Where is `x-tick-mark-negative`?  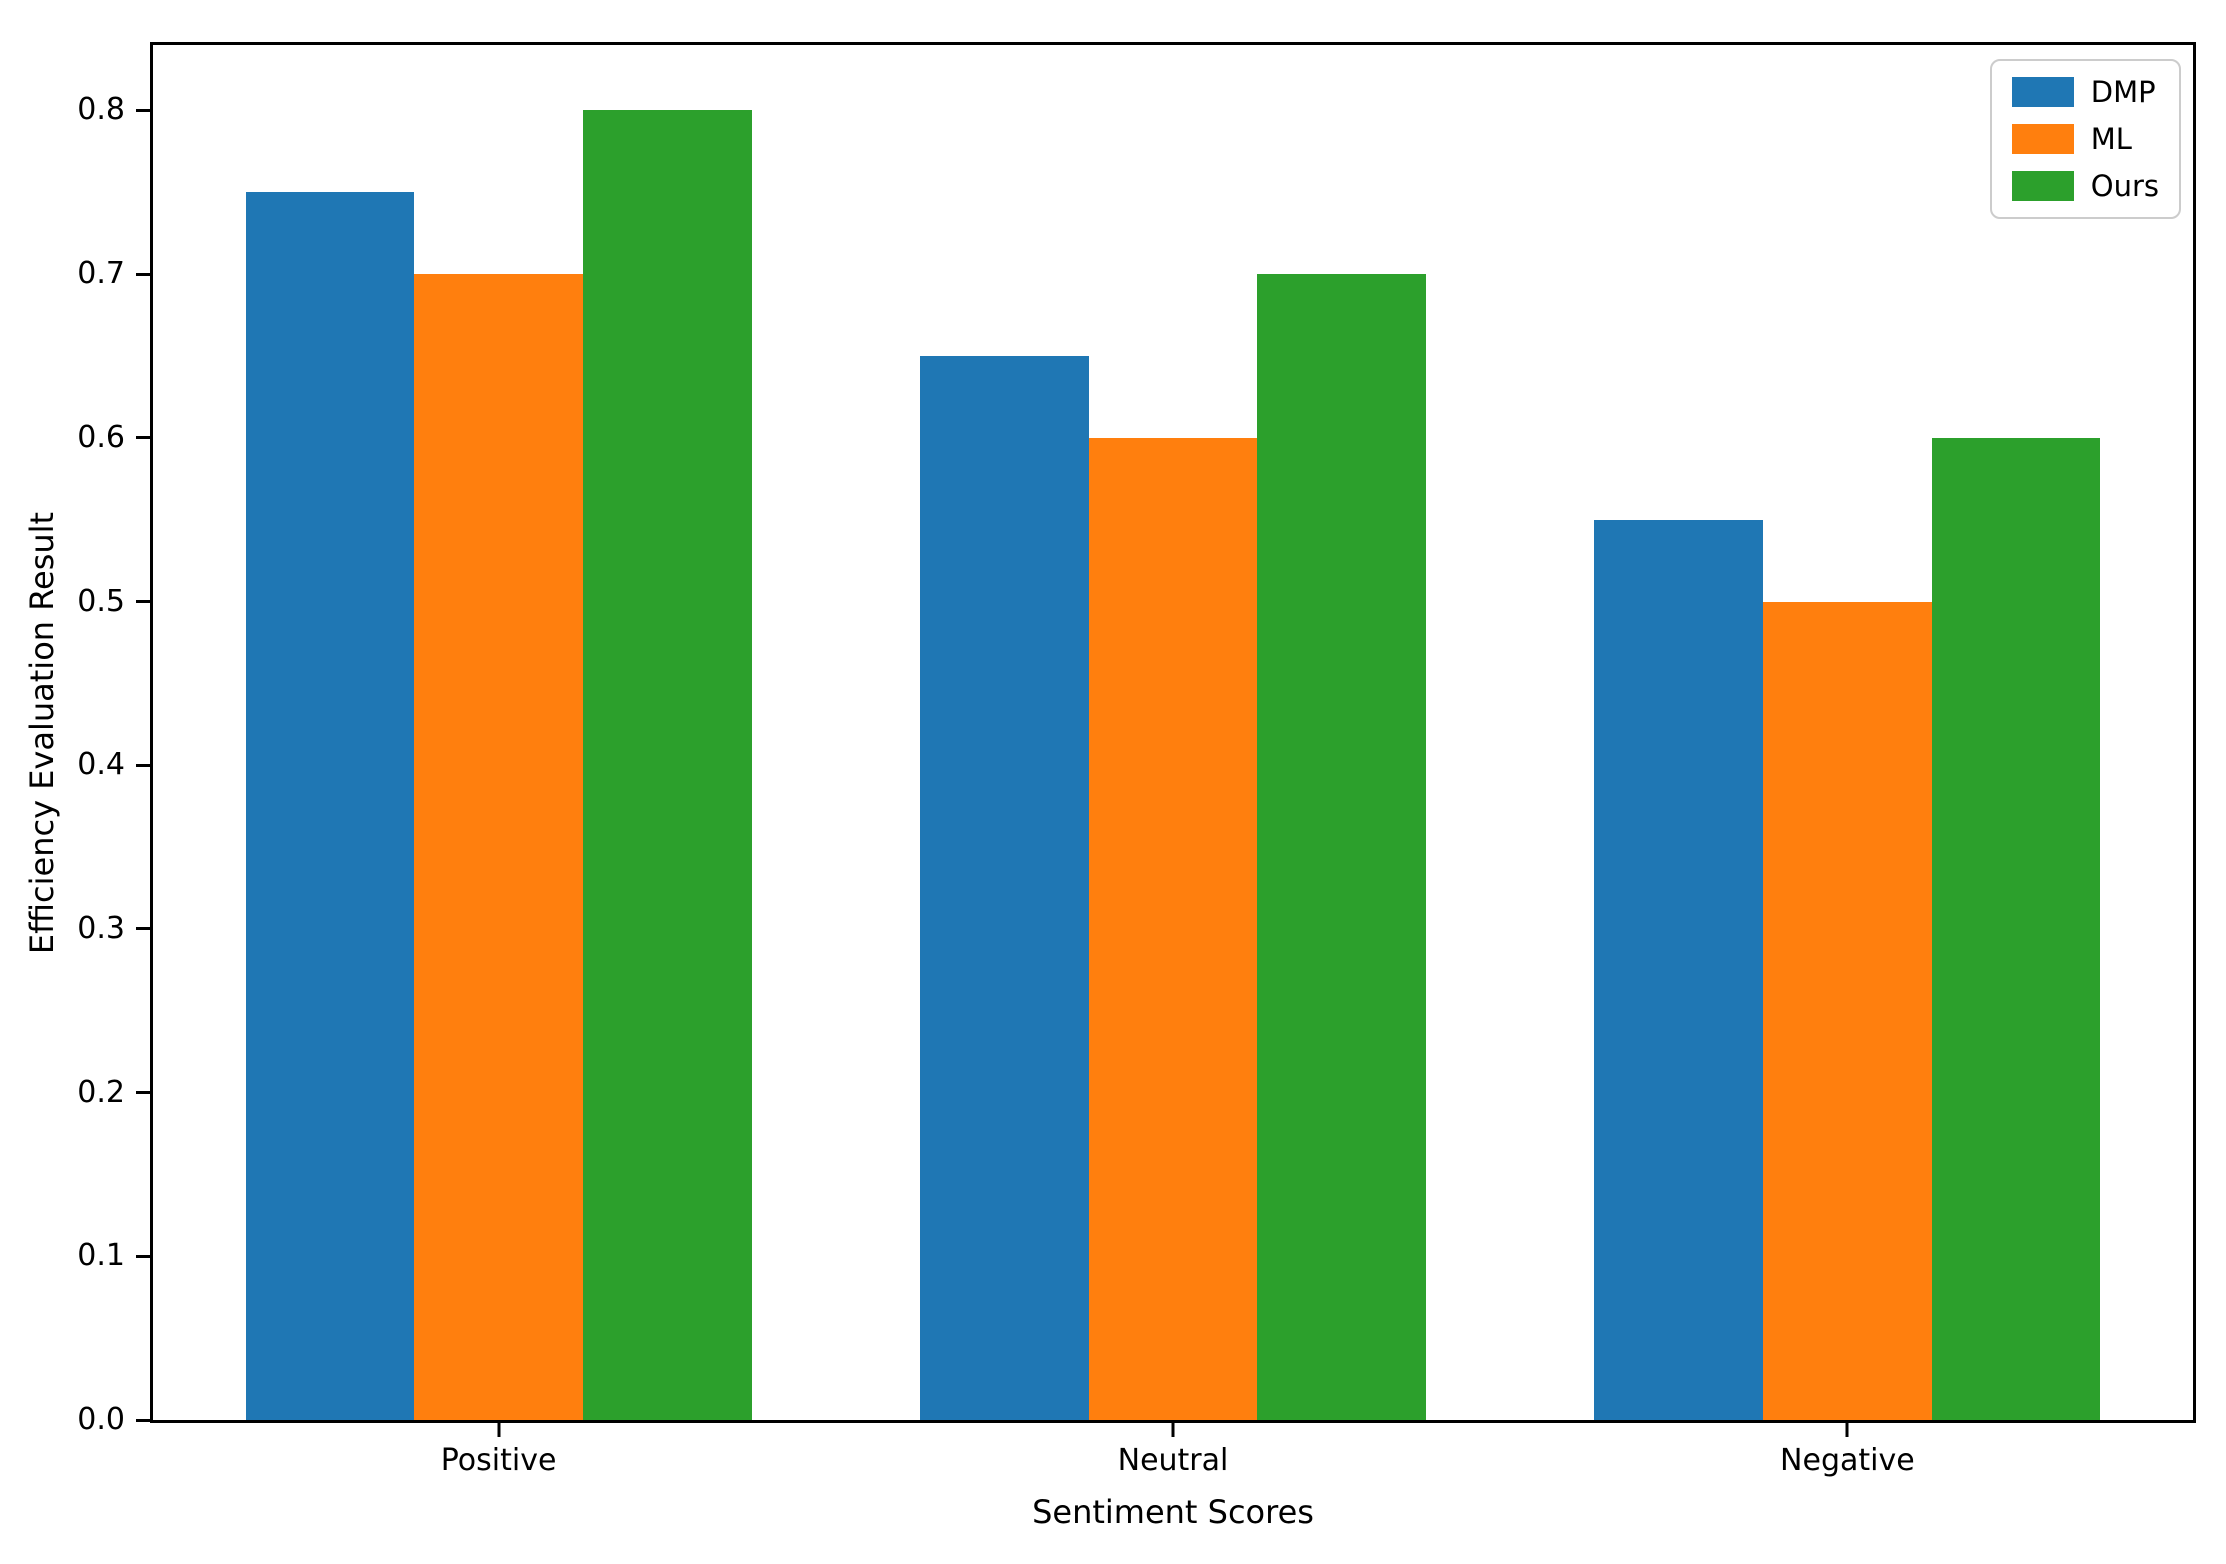 x-tick-mark-negative is located at coordinates (1847, 1430).